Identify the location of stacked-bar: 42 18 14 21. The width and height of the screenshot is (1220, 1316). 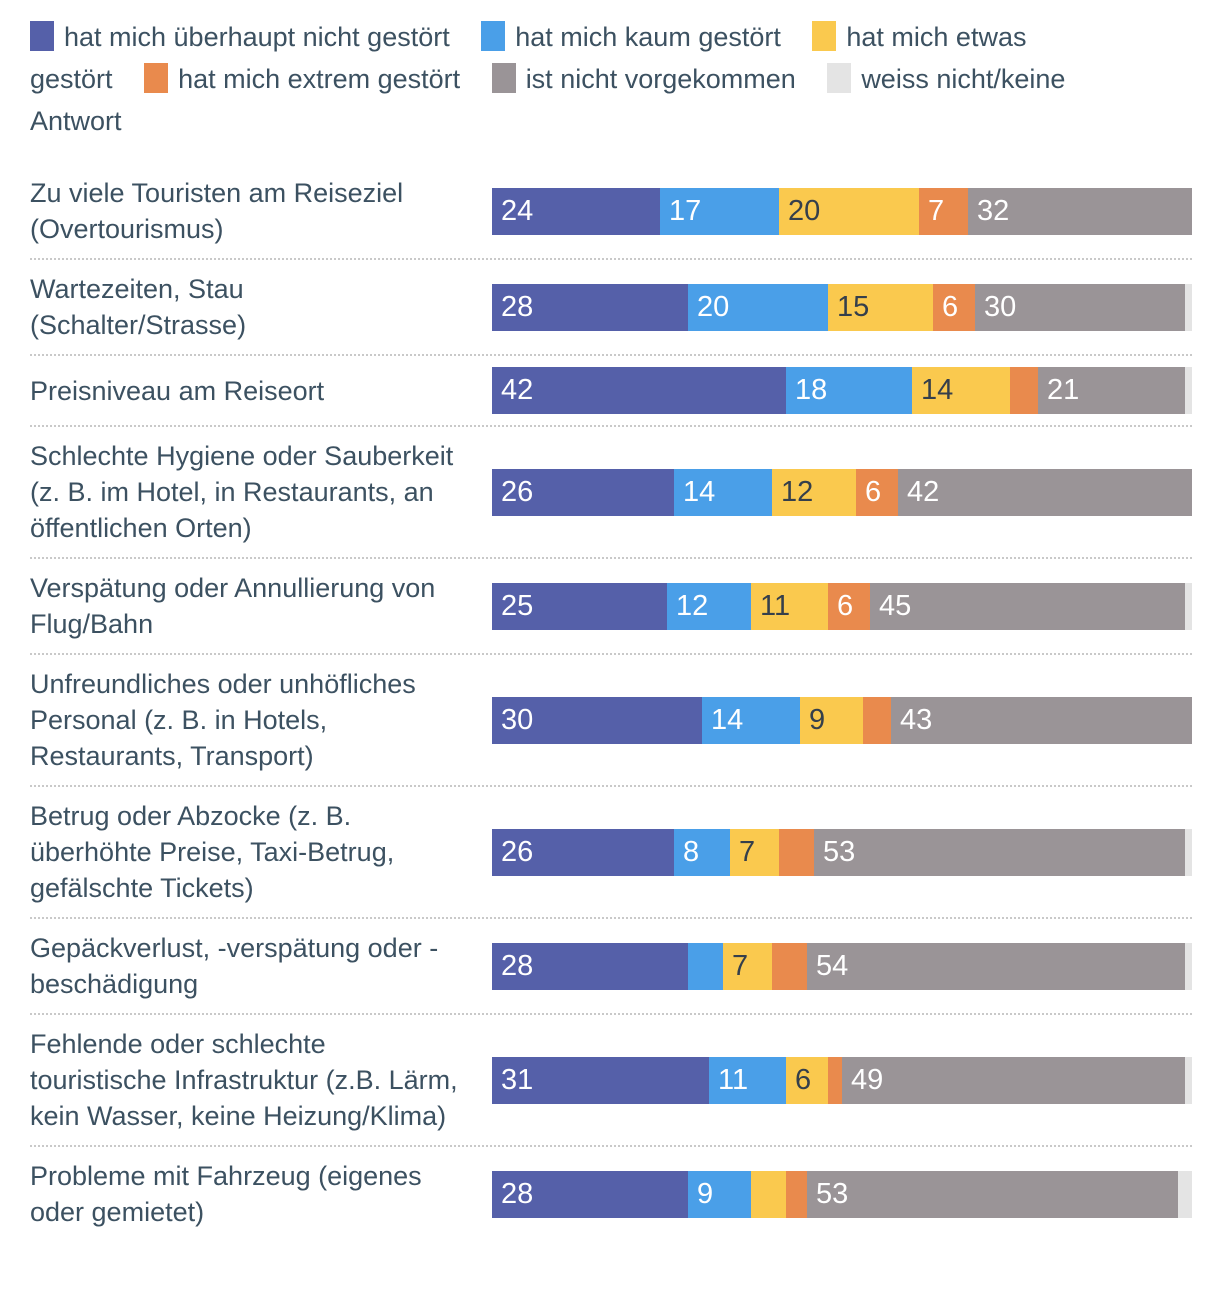
(842, 390).